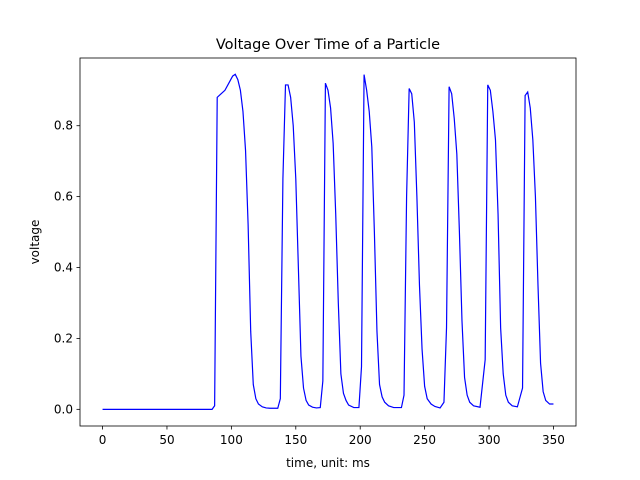  I want to click on y-tick-label: 0.4, so click(63, 268).